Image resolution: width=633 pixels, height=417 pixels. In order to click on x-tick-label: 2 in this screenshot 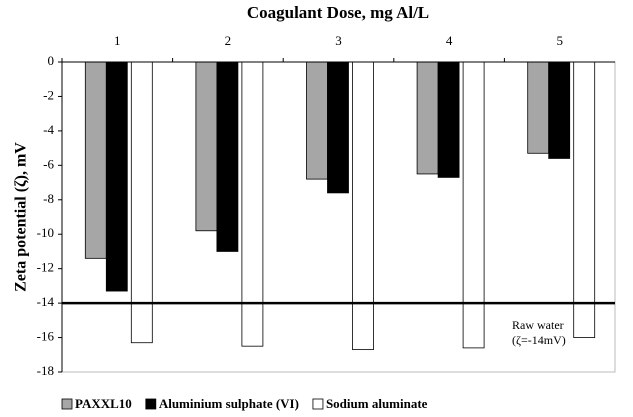, I will do `click(228, 40)`.